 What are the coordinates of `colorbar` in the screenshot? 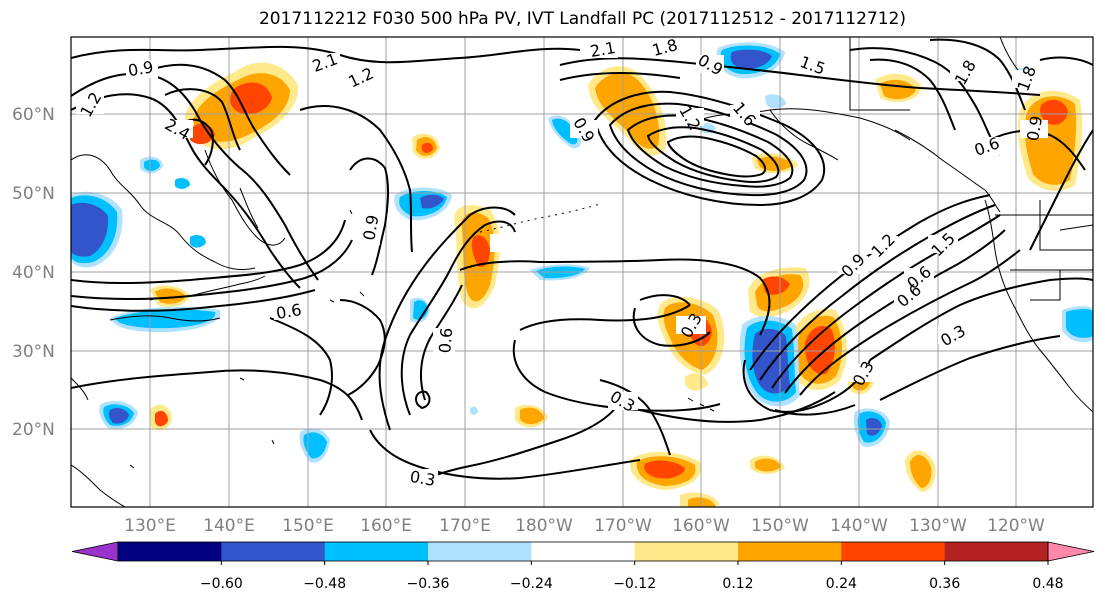 It's located at (583, 551).